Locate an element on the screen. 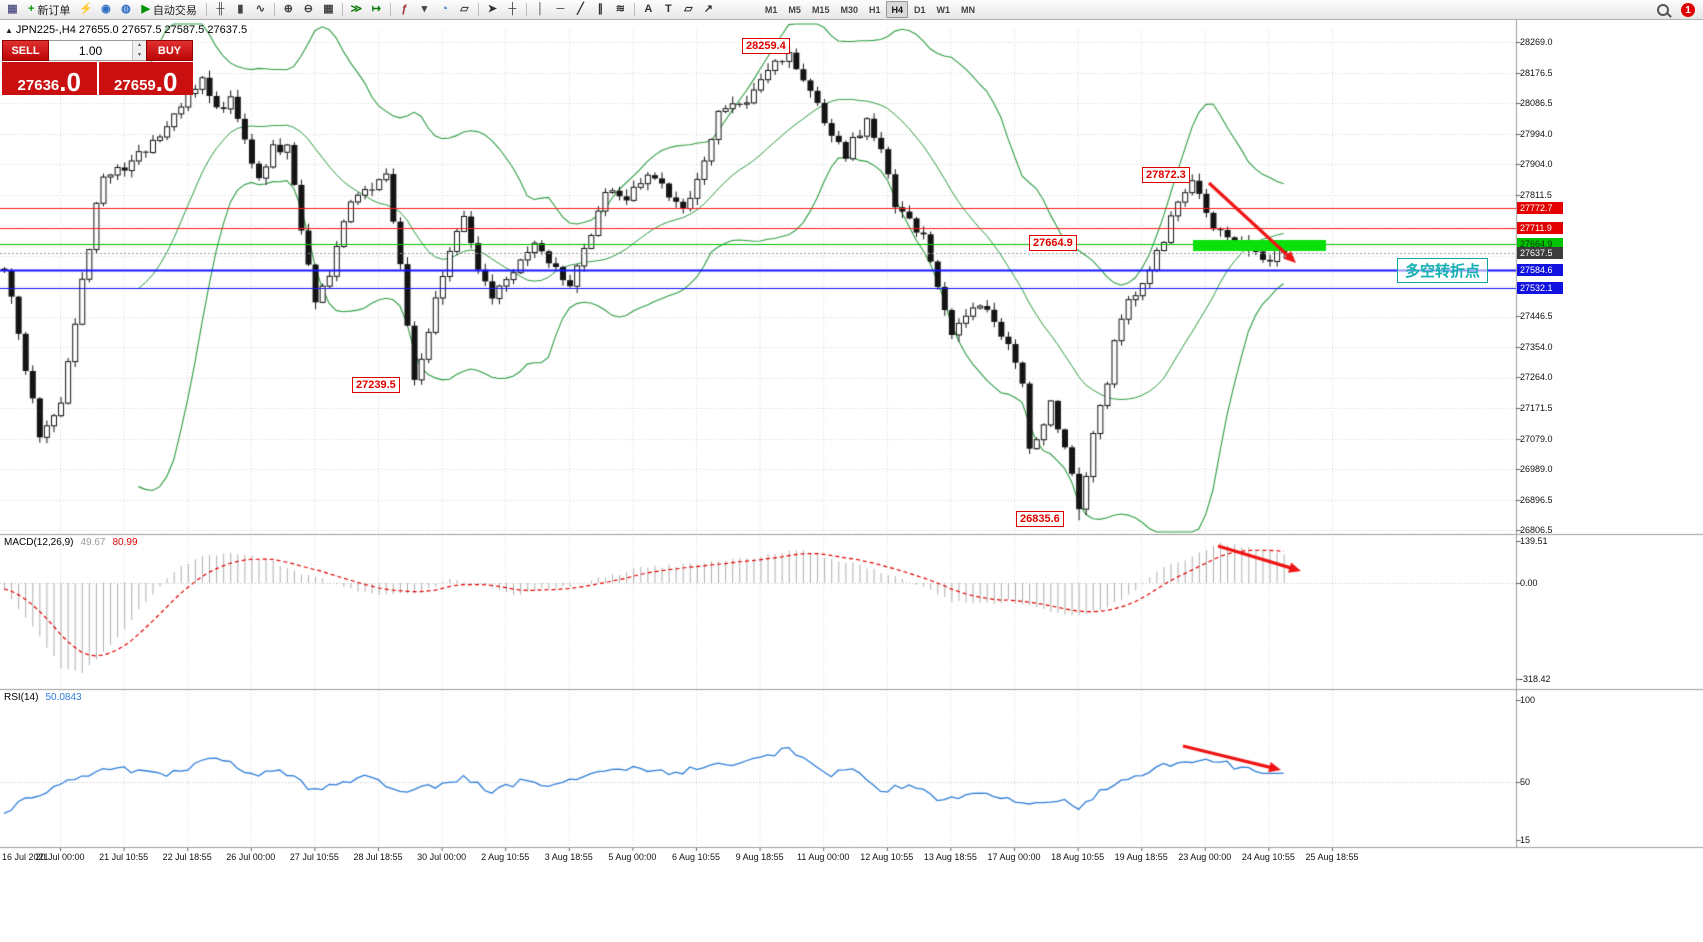 The image size is (1703, 942). sell-price-fraction: .0 is located at coordinates (70, 81).